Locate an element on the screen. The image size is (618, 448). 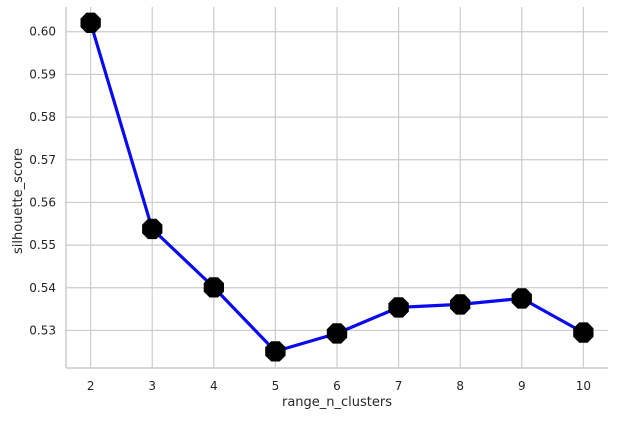
x-tick-label: 5 is located at coordinates (276, 386).